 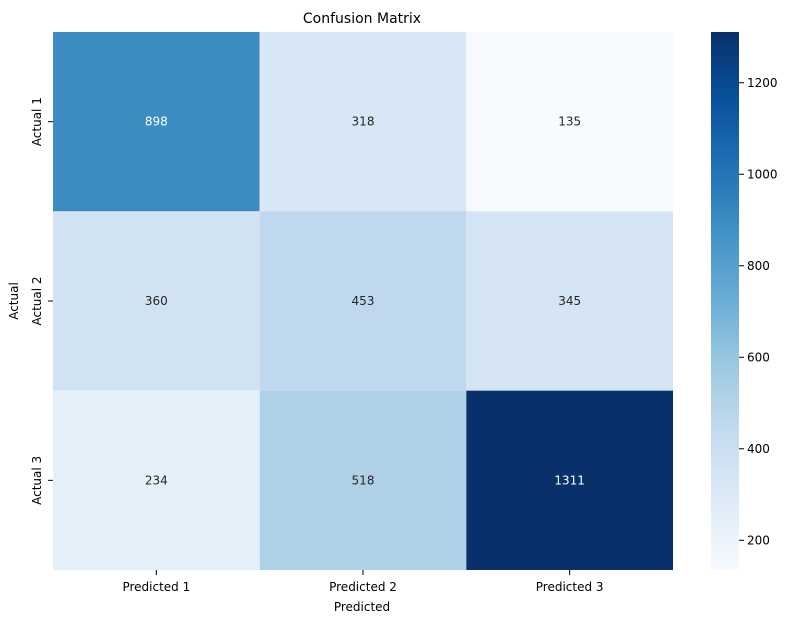 I want to click on colorbar-ticks: 200 400 600 800 1000 1200, so click(x=758, y=311).